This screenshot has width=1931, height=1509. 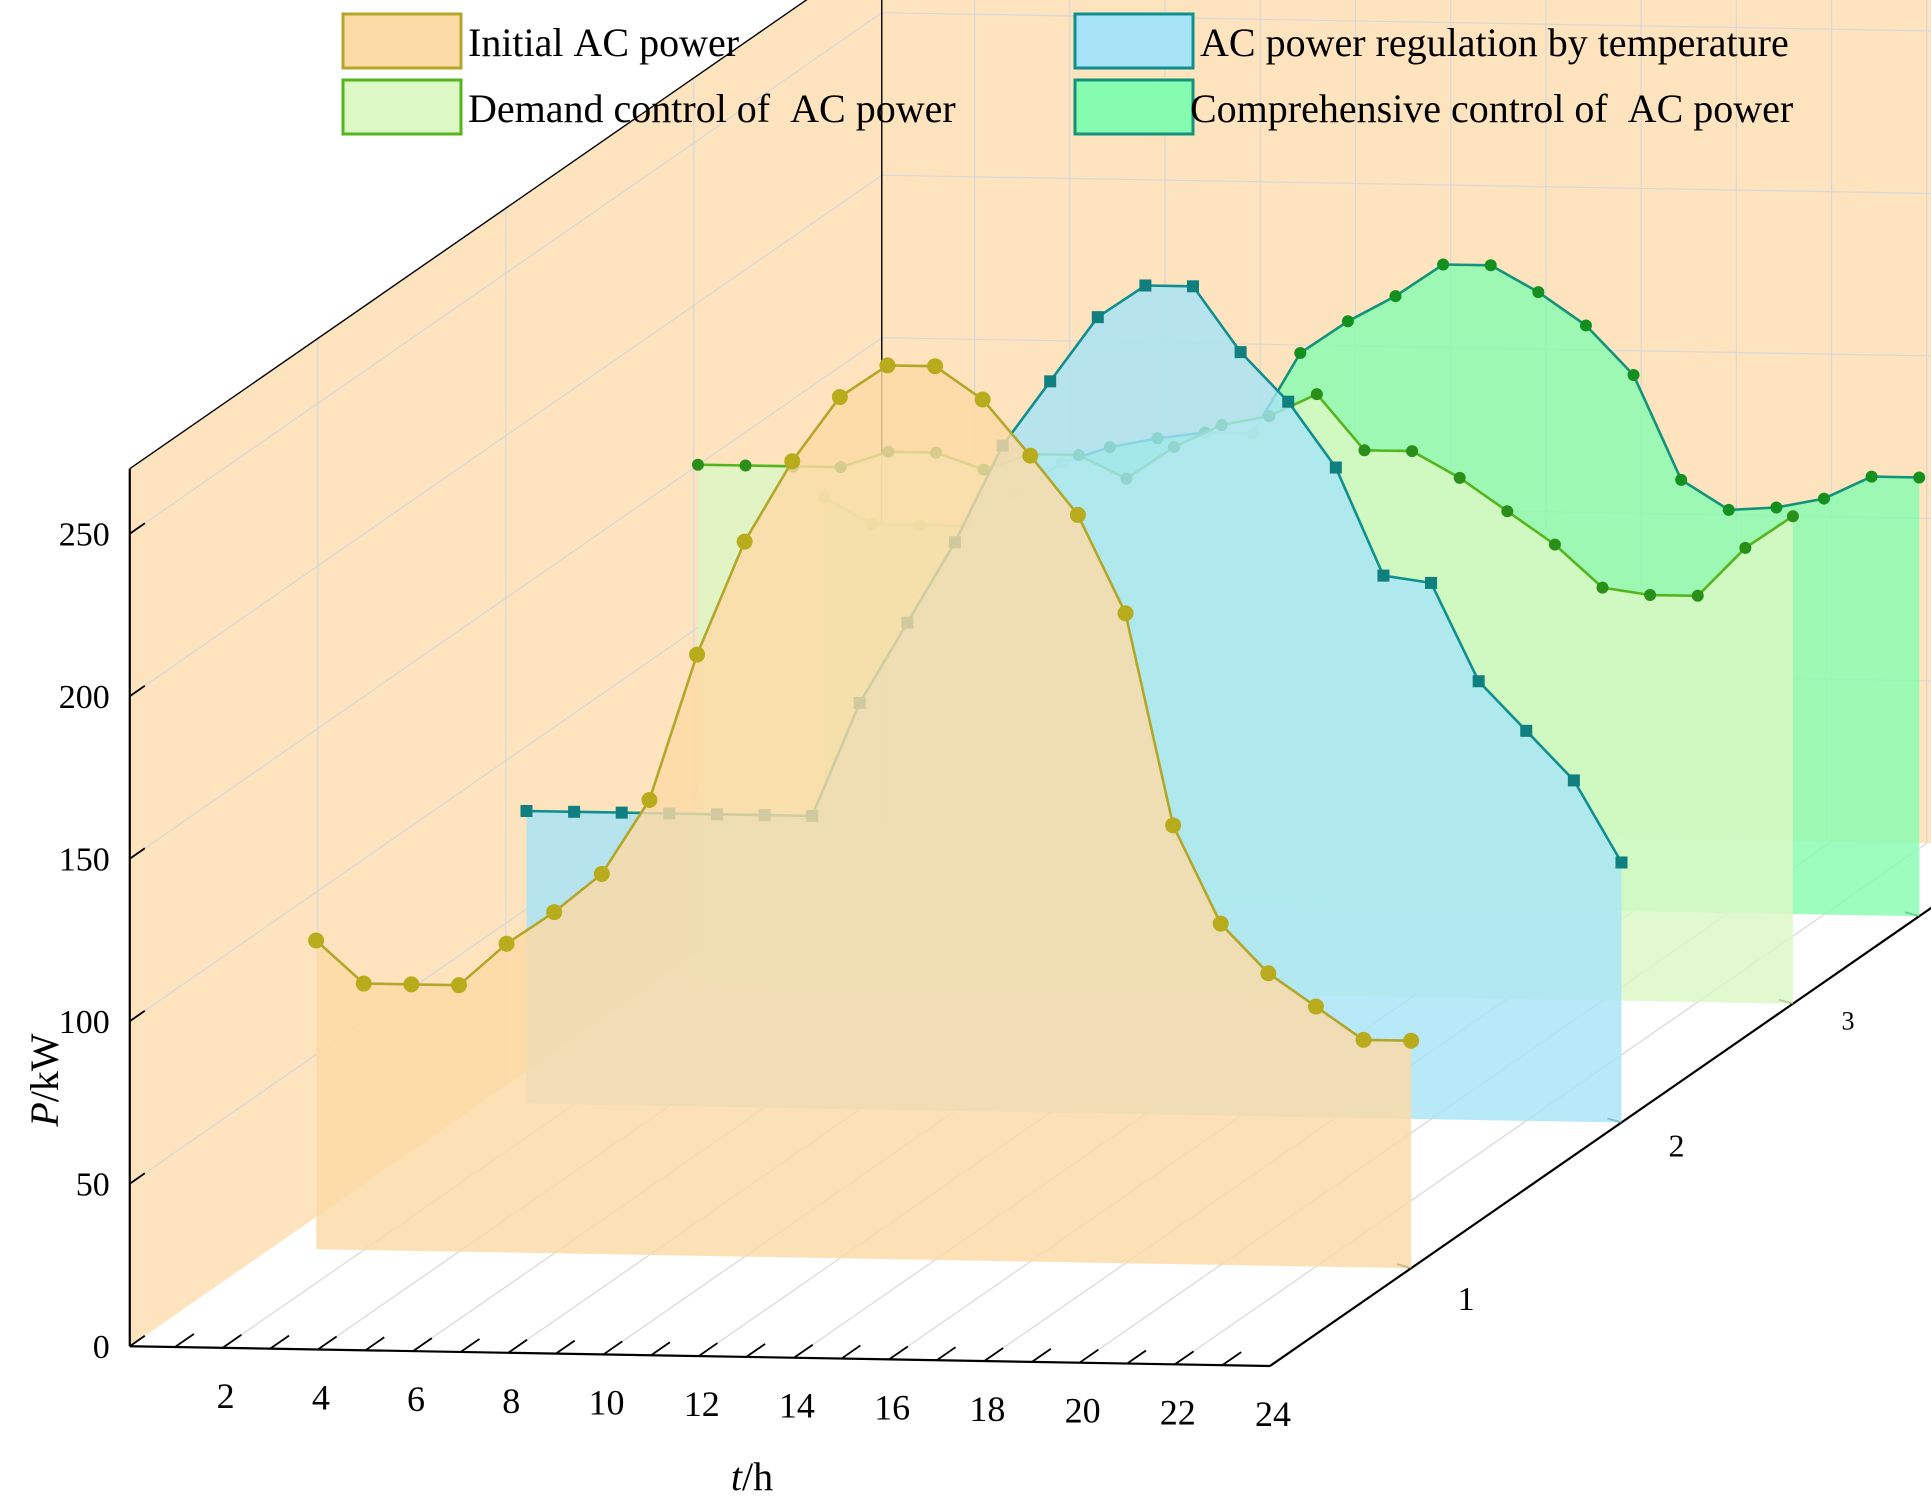 I want to click on legend-item: Demand control of AC power, so click(x=648, y=107).